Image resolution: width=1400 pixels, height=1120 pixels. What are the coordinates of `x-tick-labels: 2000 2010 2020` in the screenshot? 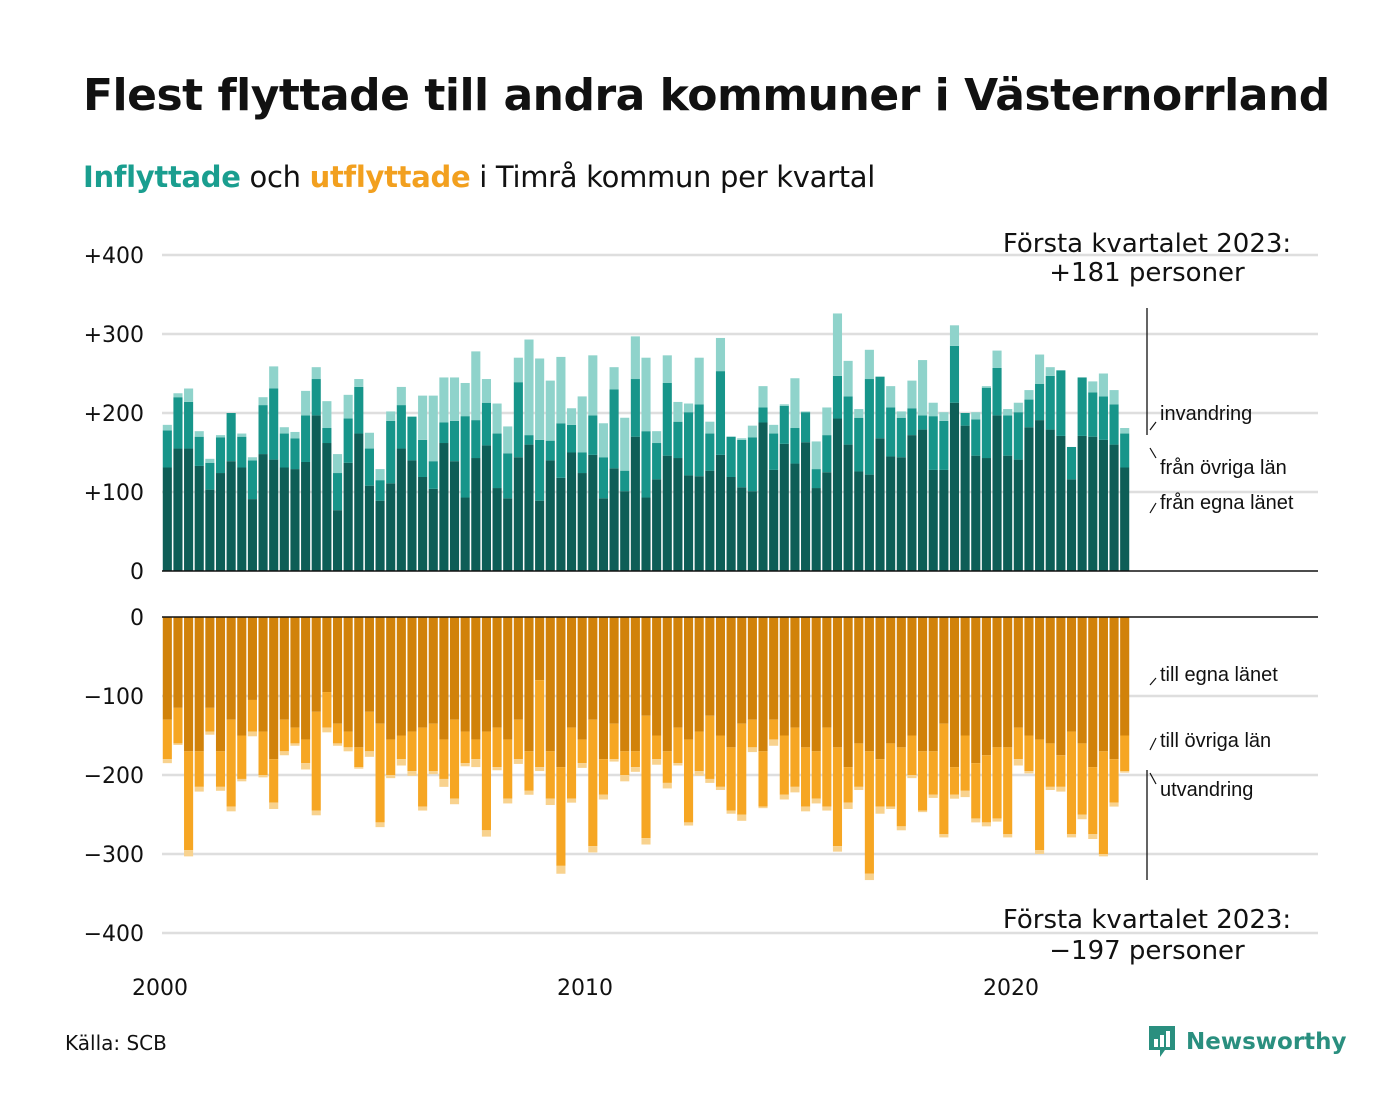 It's located at (585, 988).